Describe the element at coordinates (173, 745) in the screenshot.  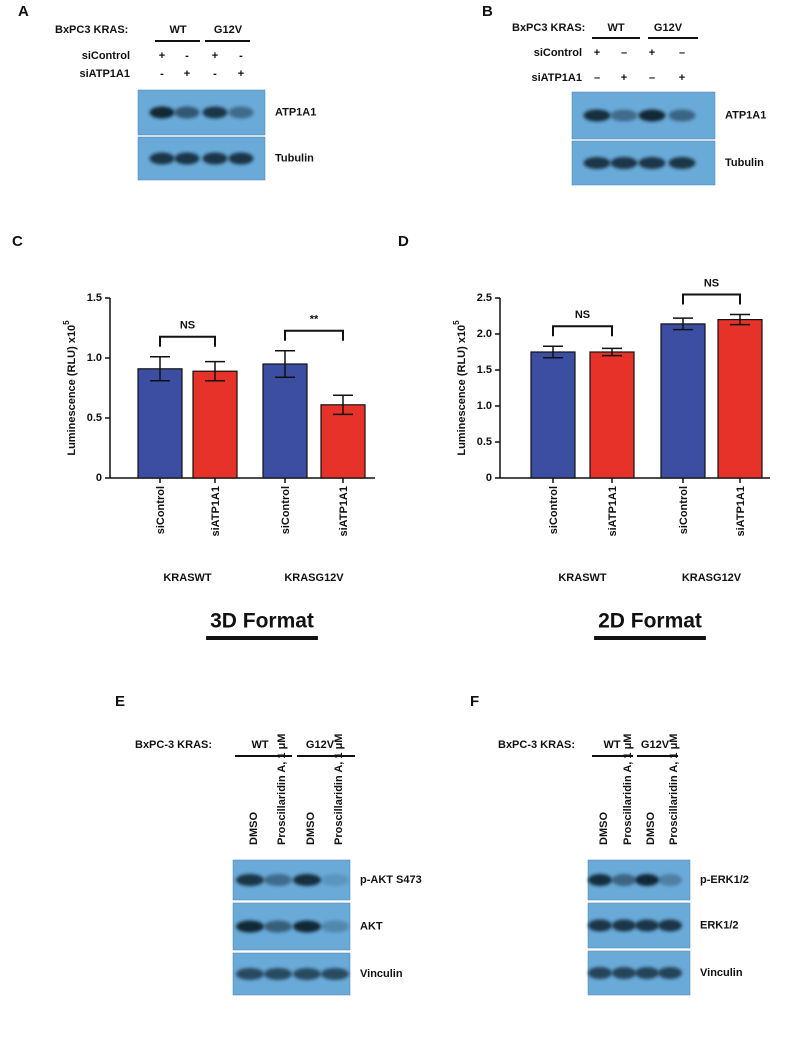
I see `kras-header: BxPC-3 KRAS:` at that location.